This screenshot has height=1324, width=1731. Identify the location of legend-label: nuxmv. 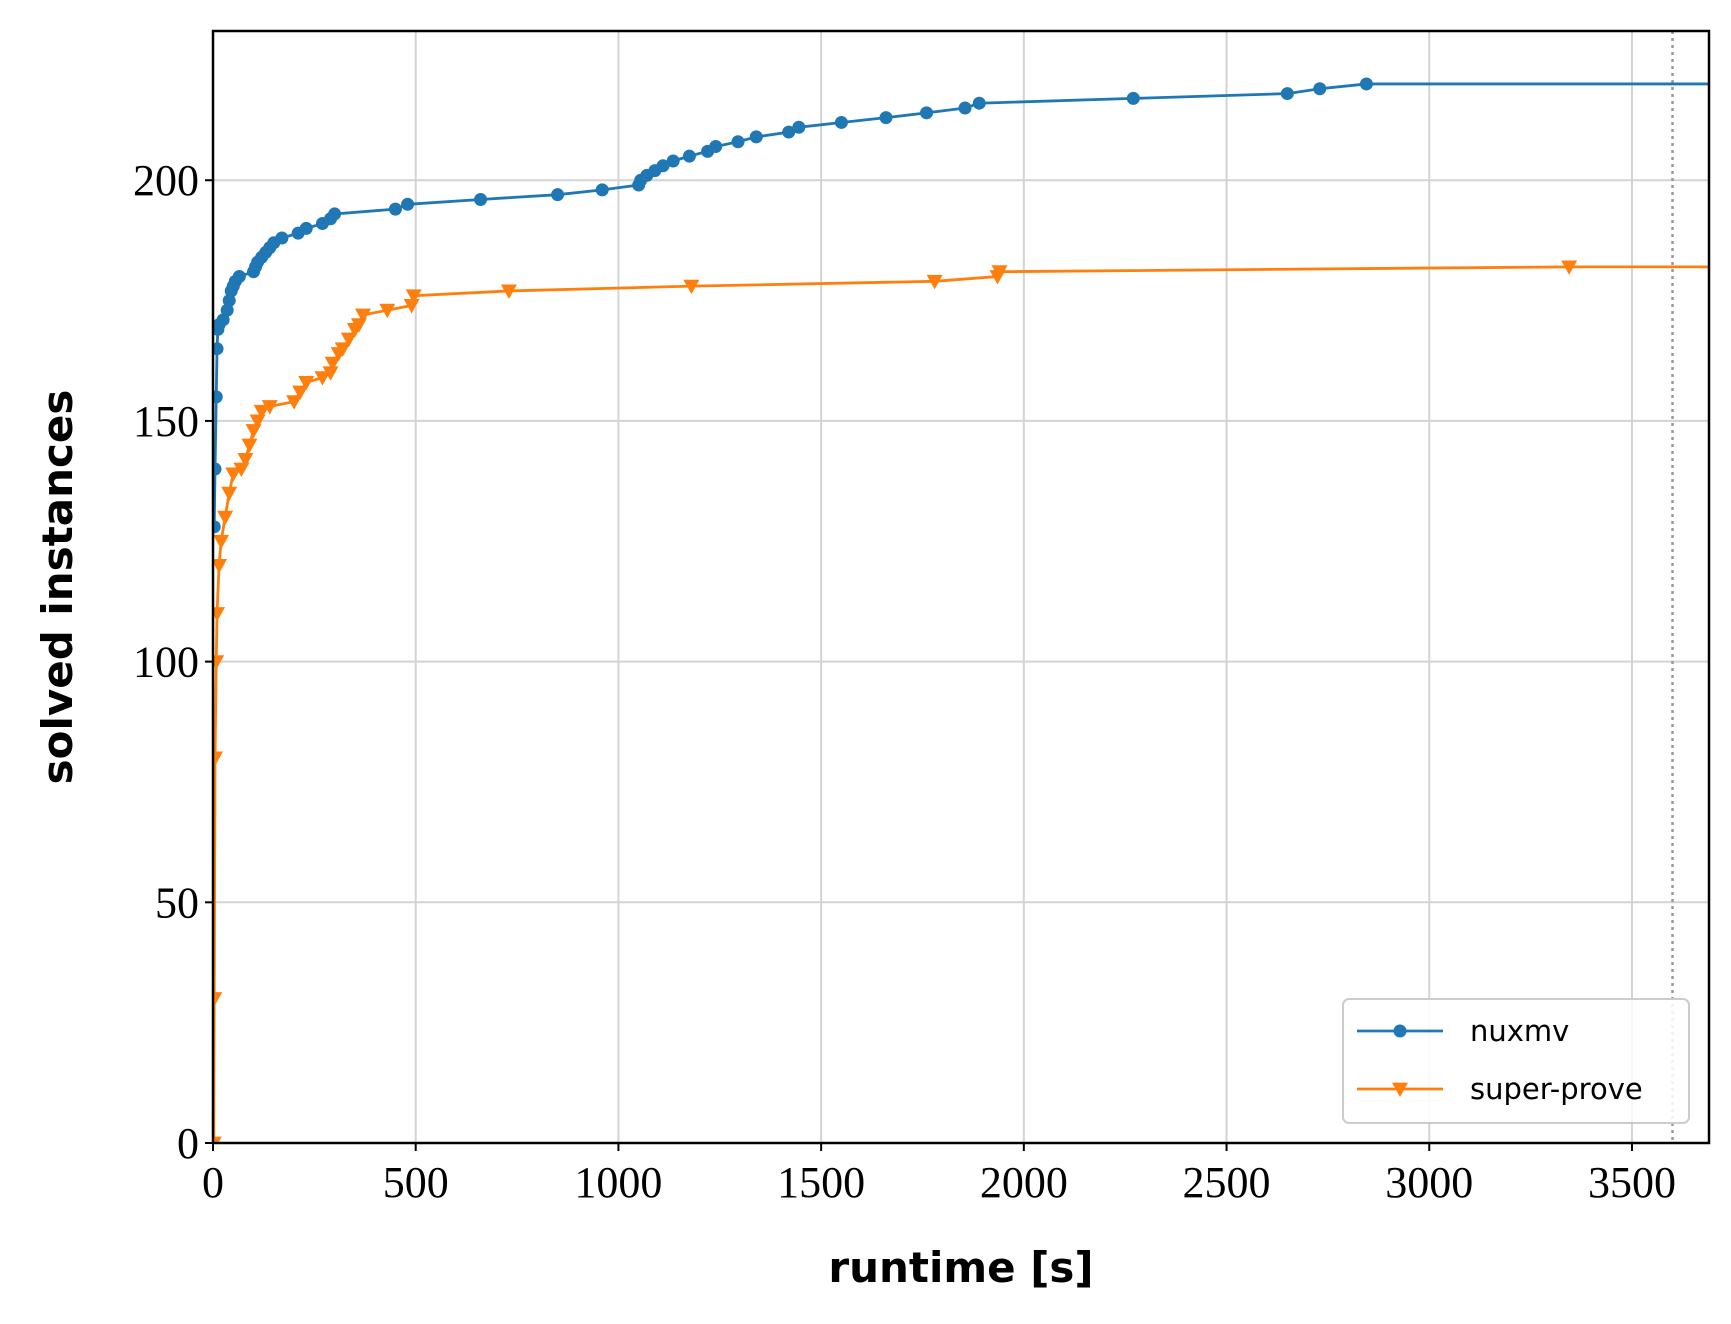
(1519, 1031).